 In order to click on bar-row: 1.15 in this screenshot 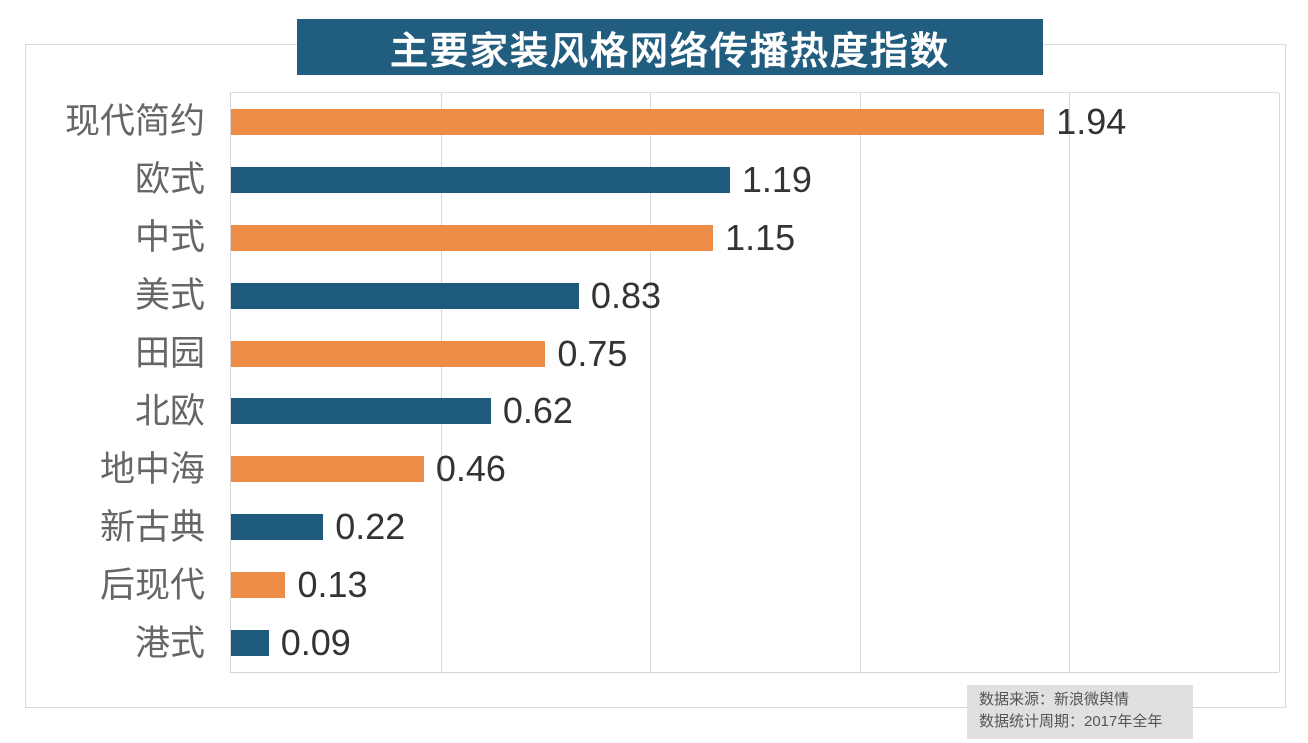, I will do `click(755, 238)`.